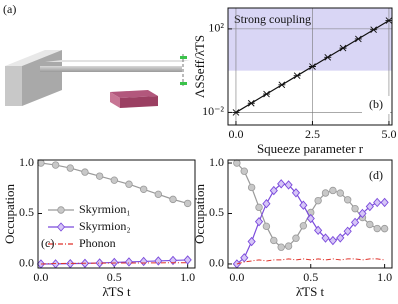 This screenshot has width=398, height=304. Describe the element at coordinates (111, 69) in the screenshot. I see `beam` at that location.